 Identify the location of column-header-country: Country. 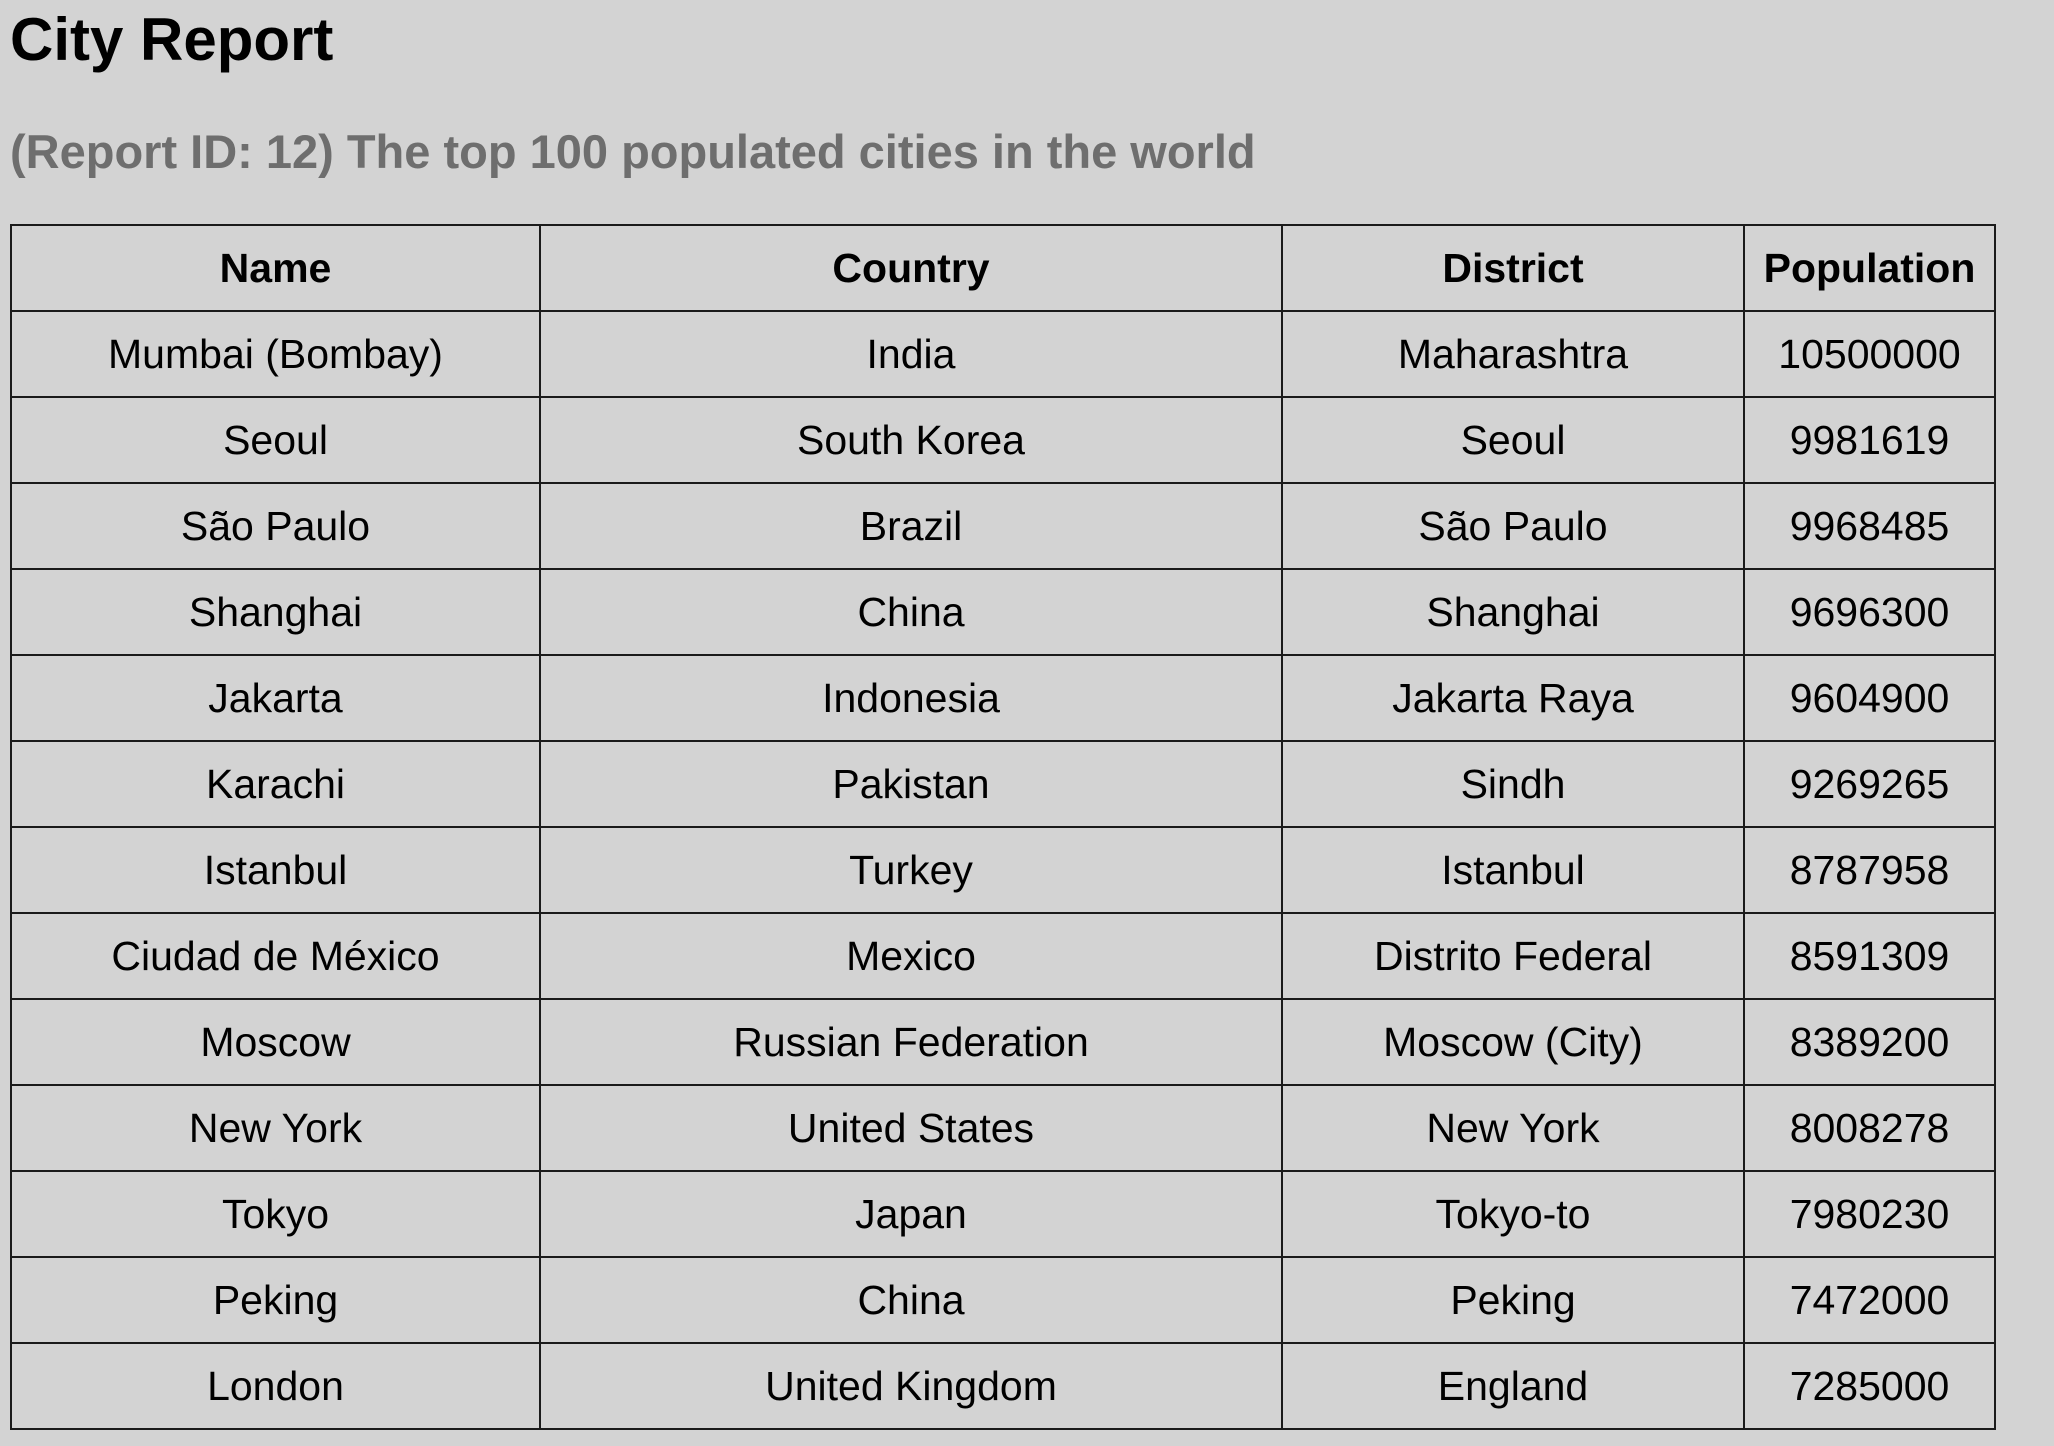
(911, 268).